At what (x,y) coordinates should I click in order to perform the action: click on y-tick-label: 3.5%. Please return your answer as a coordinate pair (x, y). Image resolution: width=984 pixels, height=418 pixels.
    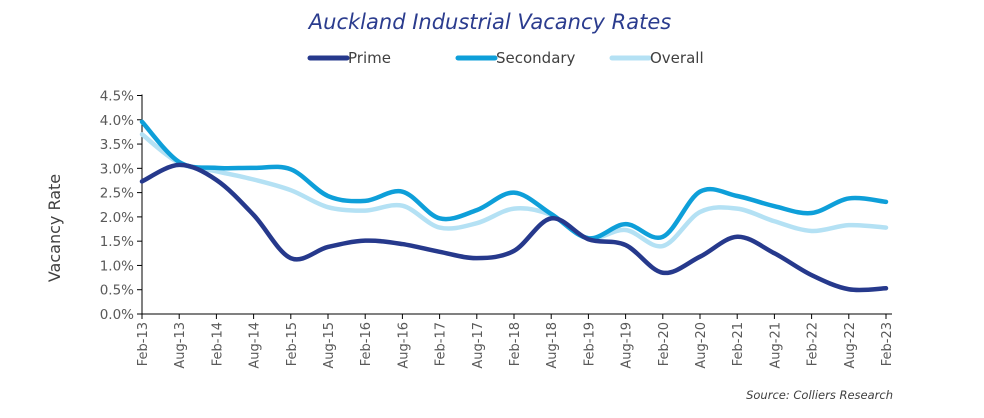
    Looking at the image, I should click on (117, 145).